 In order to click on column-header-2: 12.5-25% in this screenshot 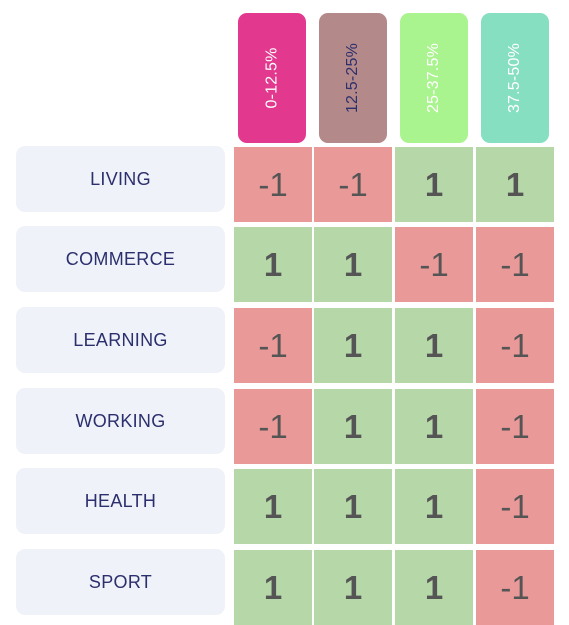, I will do `click(353, 78)`.